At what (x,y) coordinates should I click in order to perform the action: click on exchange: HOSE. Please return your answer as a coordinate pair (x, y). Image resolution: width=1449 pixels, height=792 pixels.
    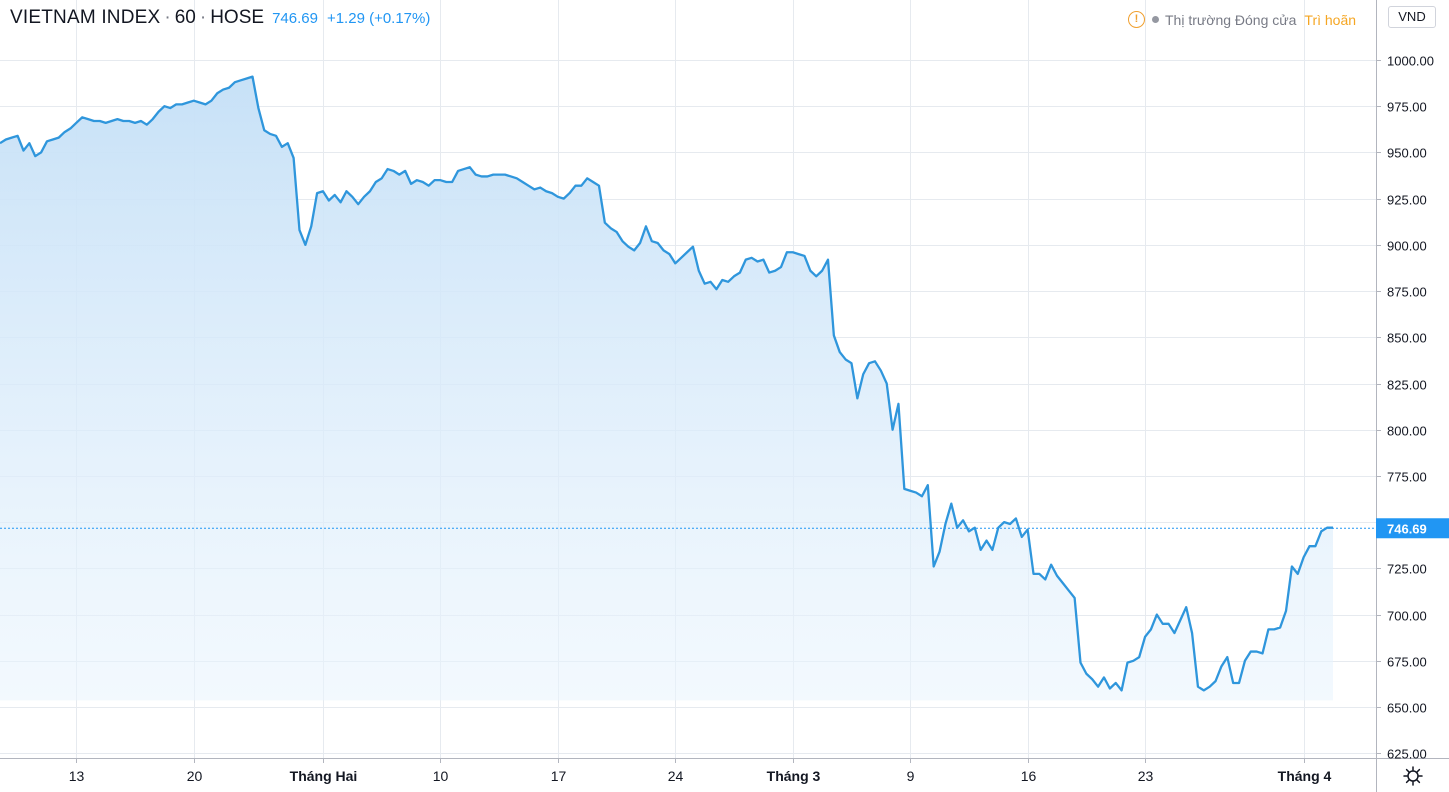
    Looking at the image, I should click on (237, 17).